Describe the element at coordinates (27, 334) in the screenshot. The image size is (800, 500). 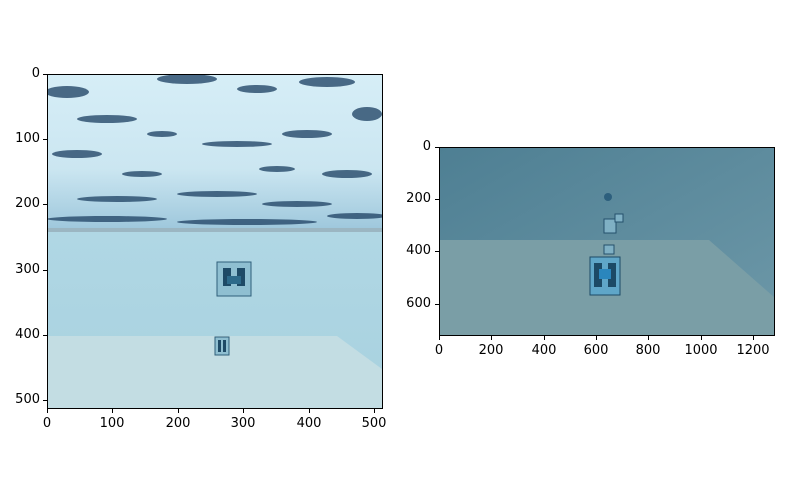
I see `left-y-tick-label: 400` at that location.